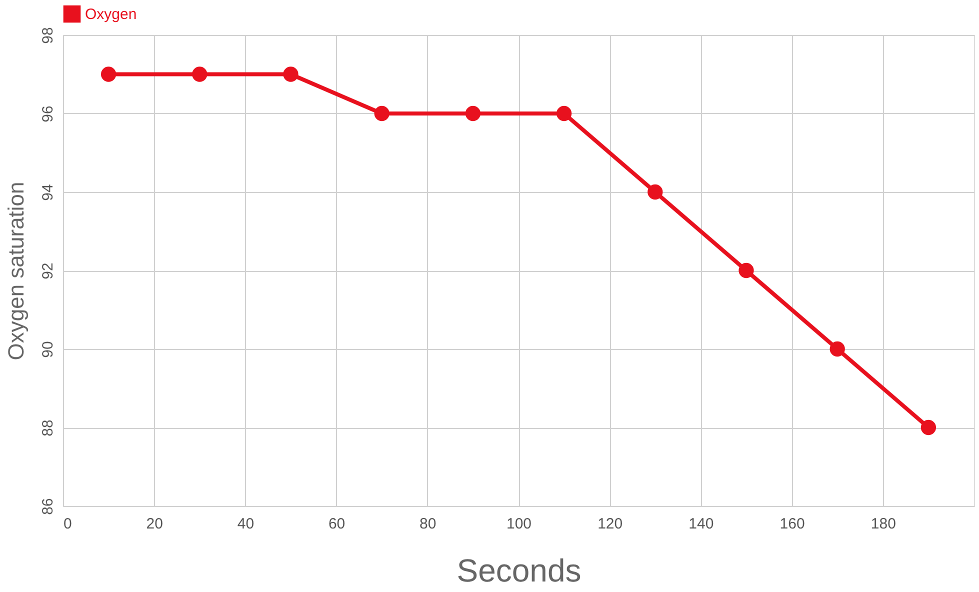 The width and height of the screenshot is (979, 592). Describe the element at coordinates (48, 428) in the screenshot. I see `y-tick-label: 88` at that location.